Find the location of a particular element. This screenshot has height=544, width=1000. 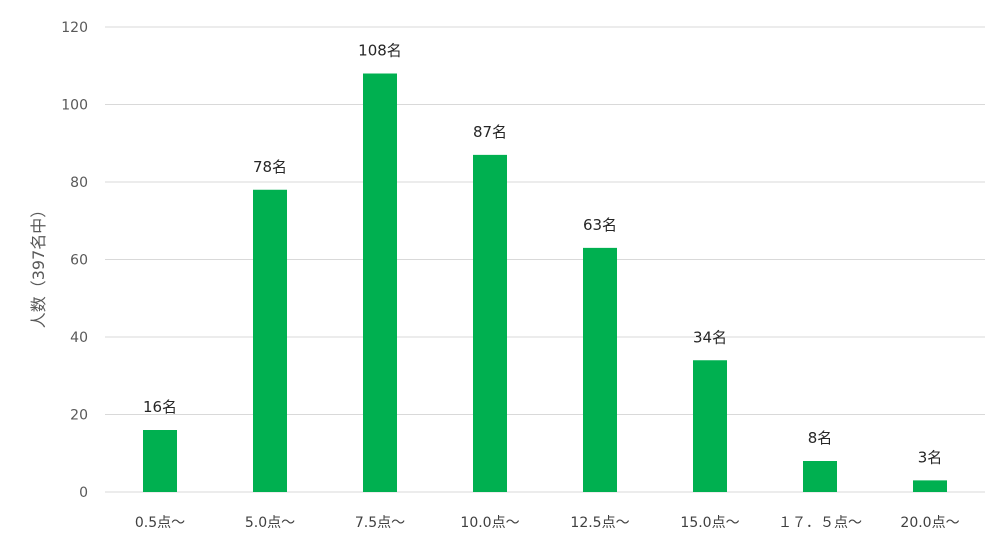

x-category-label: 5.0点～ is located at coordinates (270, 523).